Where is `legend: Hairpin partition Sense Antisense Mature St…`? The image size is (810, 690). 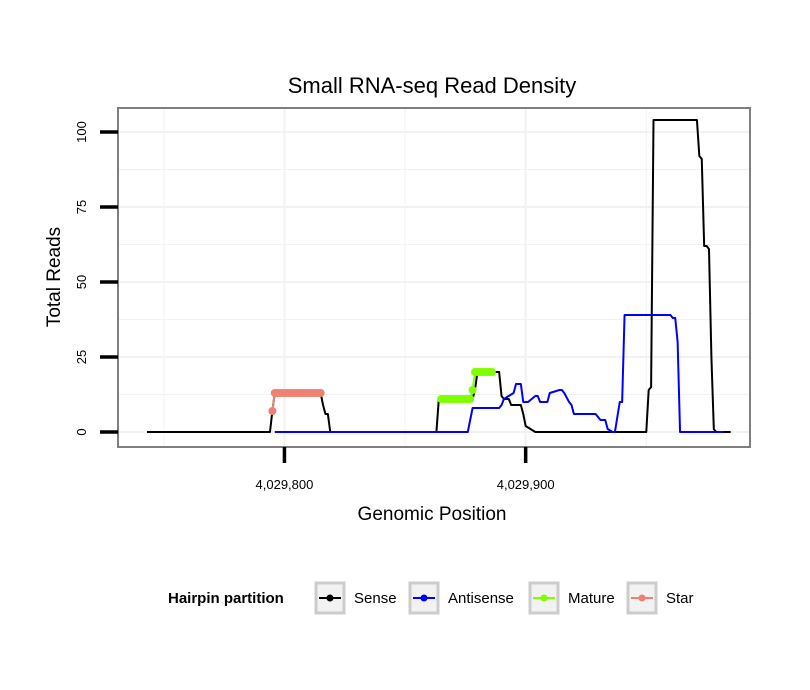 legend: Hairpin partition Sense Antisense Mature St… is located at coordinates (431, 598).